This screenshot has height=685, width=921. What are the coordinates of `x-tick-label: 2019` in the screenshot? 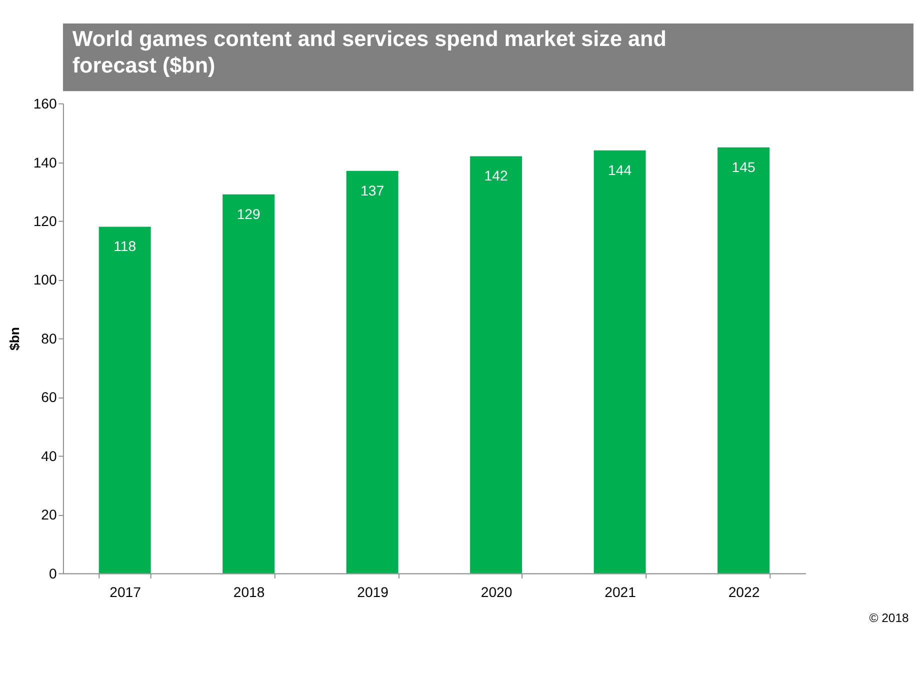 It's located at (373, 592).